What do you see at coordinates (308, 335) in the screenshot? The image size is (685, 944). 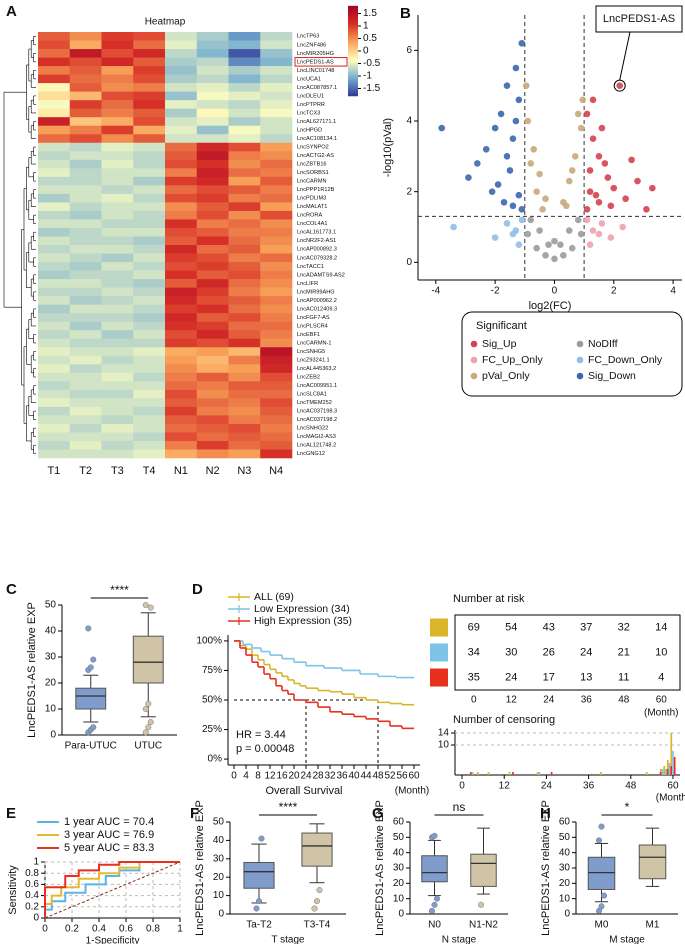 I see `row-label: LncEBF1` at bounding box center [308, 335].